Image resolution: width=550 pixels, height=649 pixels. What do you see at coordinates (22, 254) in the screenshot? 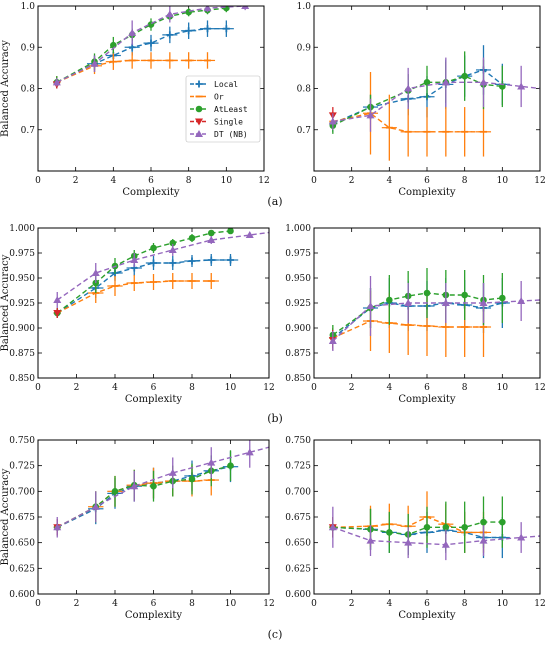
I see `y-tick-label: 0.975` at bounding box center [22, 254].